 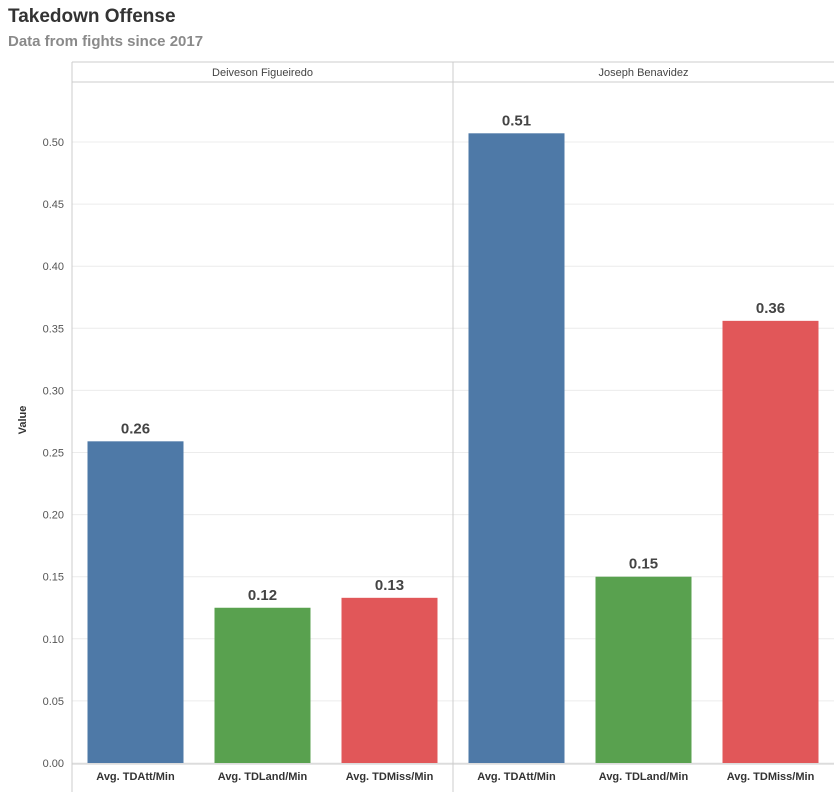 What do you see at coordinates (262, 73) in the screenshot?
I see `panel-label: Deiveson Figueiredo` at bounding box center [262, 73].